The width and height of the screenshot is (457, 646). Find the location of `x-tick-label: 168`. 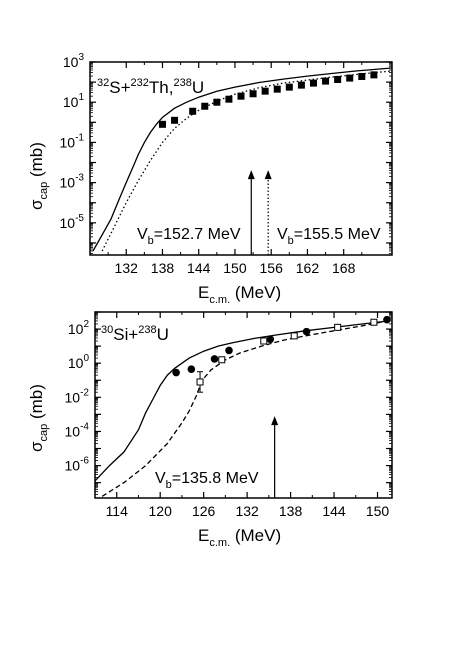

x-tick-label: 168 is located at coordinates (344, 268).